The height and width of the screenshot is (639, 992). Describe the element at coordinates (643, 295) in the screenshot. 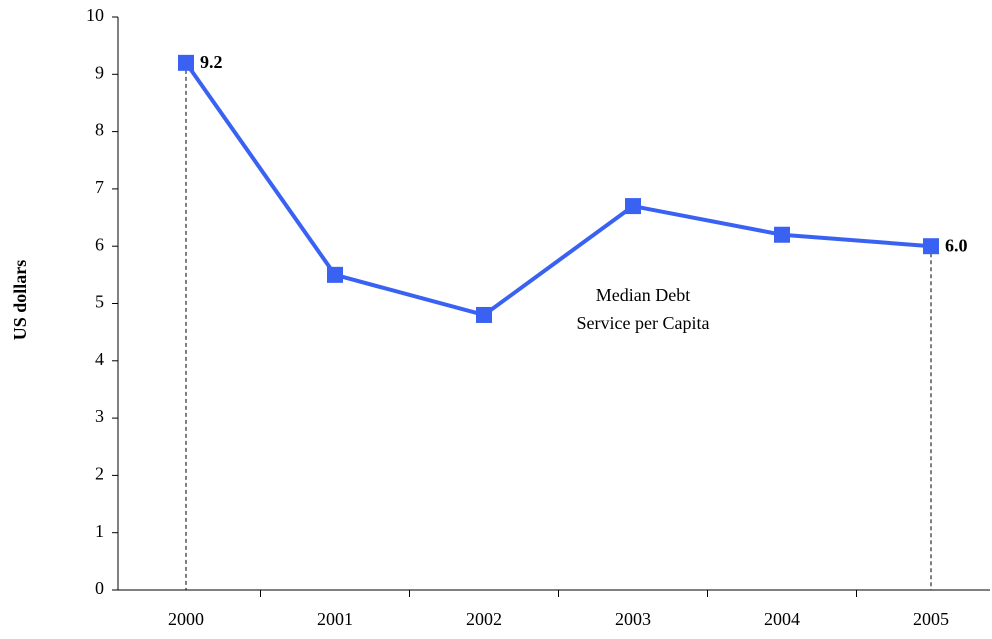

I see `annotation: Median Debt` at that location.